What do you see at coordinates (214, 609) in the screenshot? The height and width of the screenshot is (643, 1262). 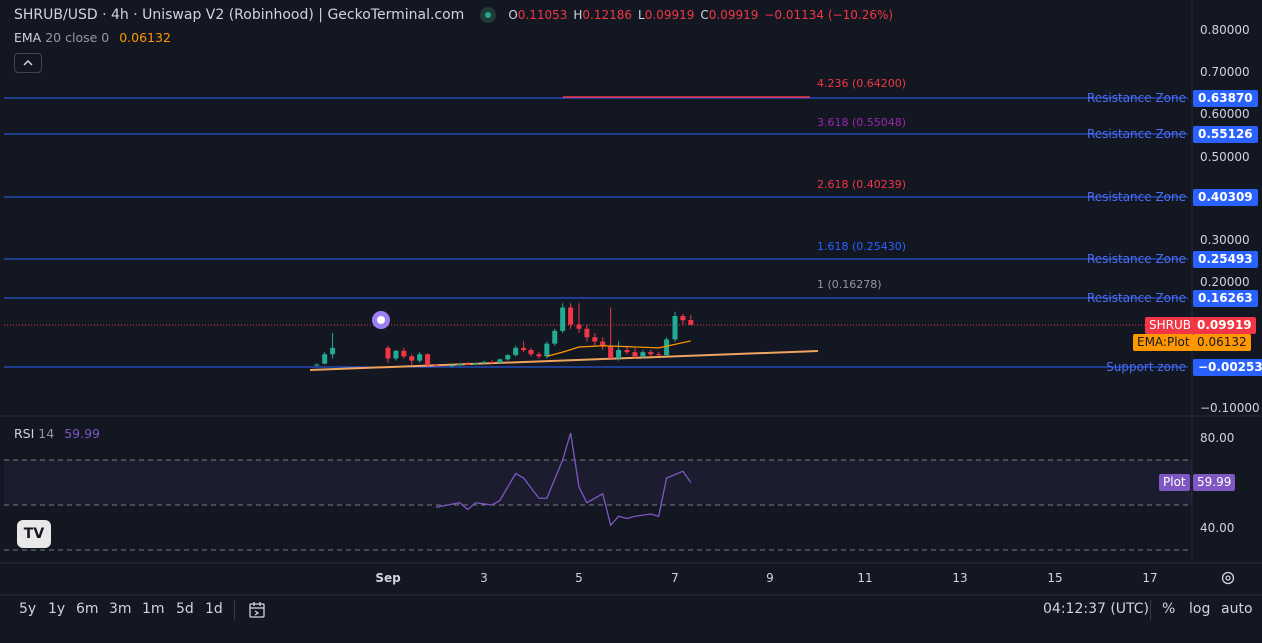 I see `timeframe-1d-button: 1d` at bounding box center [214, 609].